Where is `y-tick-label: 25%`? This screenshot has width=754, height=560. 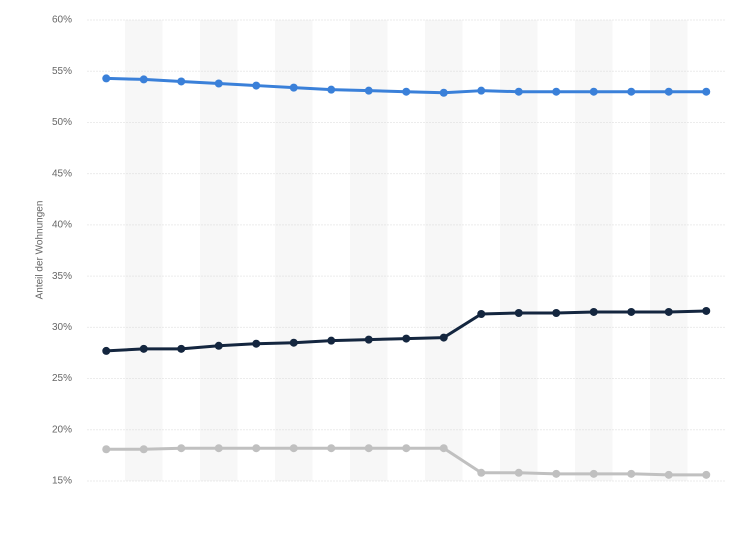 y-tick-label: 25% is located at coordinates (62, 378).